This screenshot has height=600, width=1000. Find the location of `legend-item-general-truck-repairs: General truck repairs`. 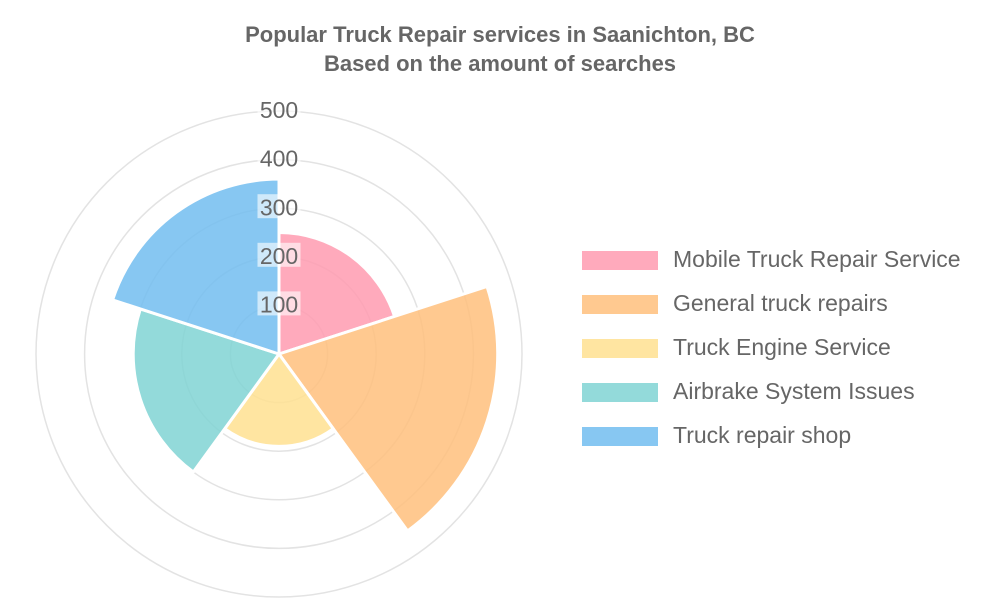

legend-item-general-truck-repairs: General truck repairs is located at coordinates (735, 303).